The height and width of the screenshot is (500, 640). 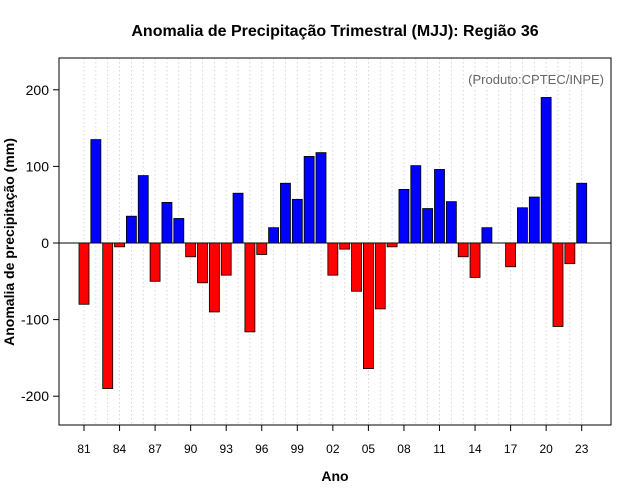 What do you see at coordinates (262, 449) in the screenshot?
I see `x-tick-label: 96` at bounding box center [262, 449].